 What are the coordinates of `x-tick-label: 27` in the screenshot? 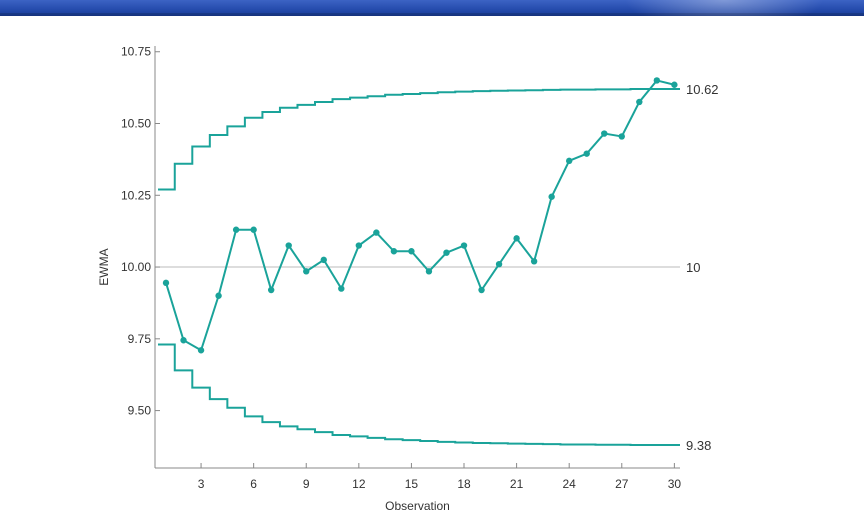 It's located at (622, 484).